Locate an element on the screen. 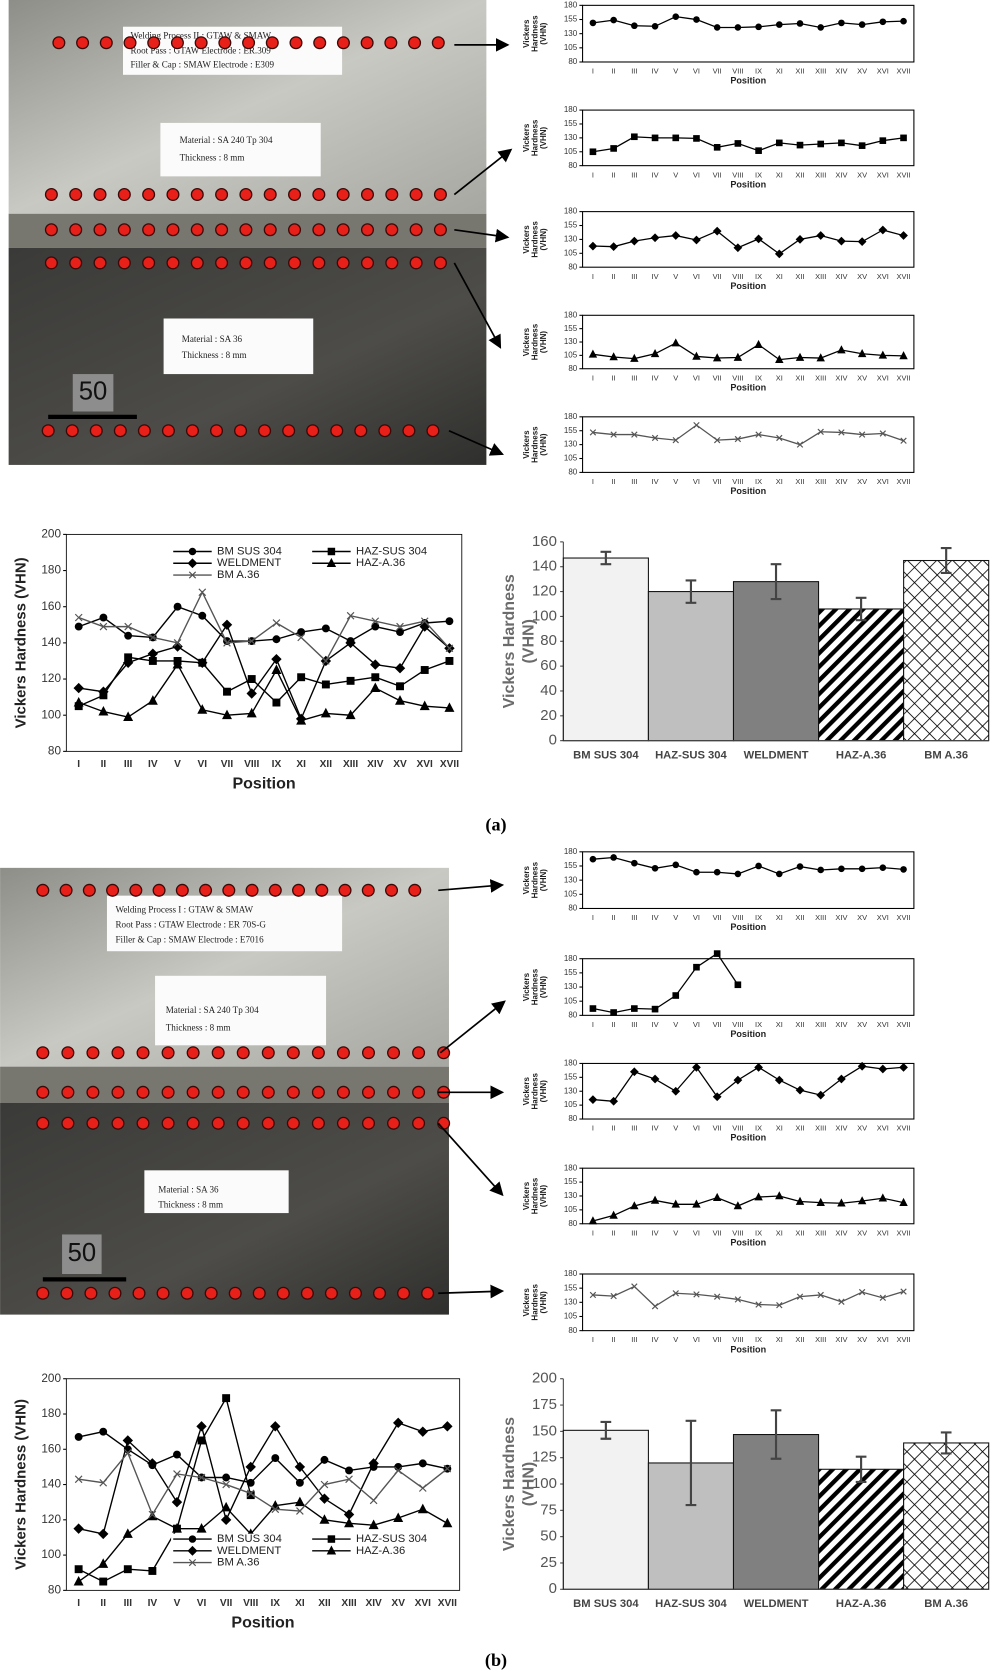 The image size is (992, 1678). y-tick-label: 155 is located at coordinates (571, 225).